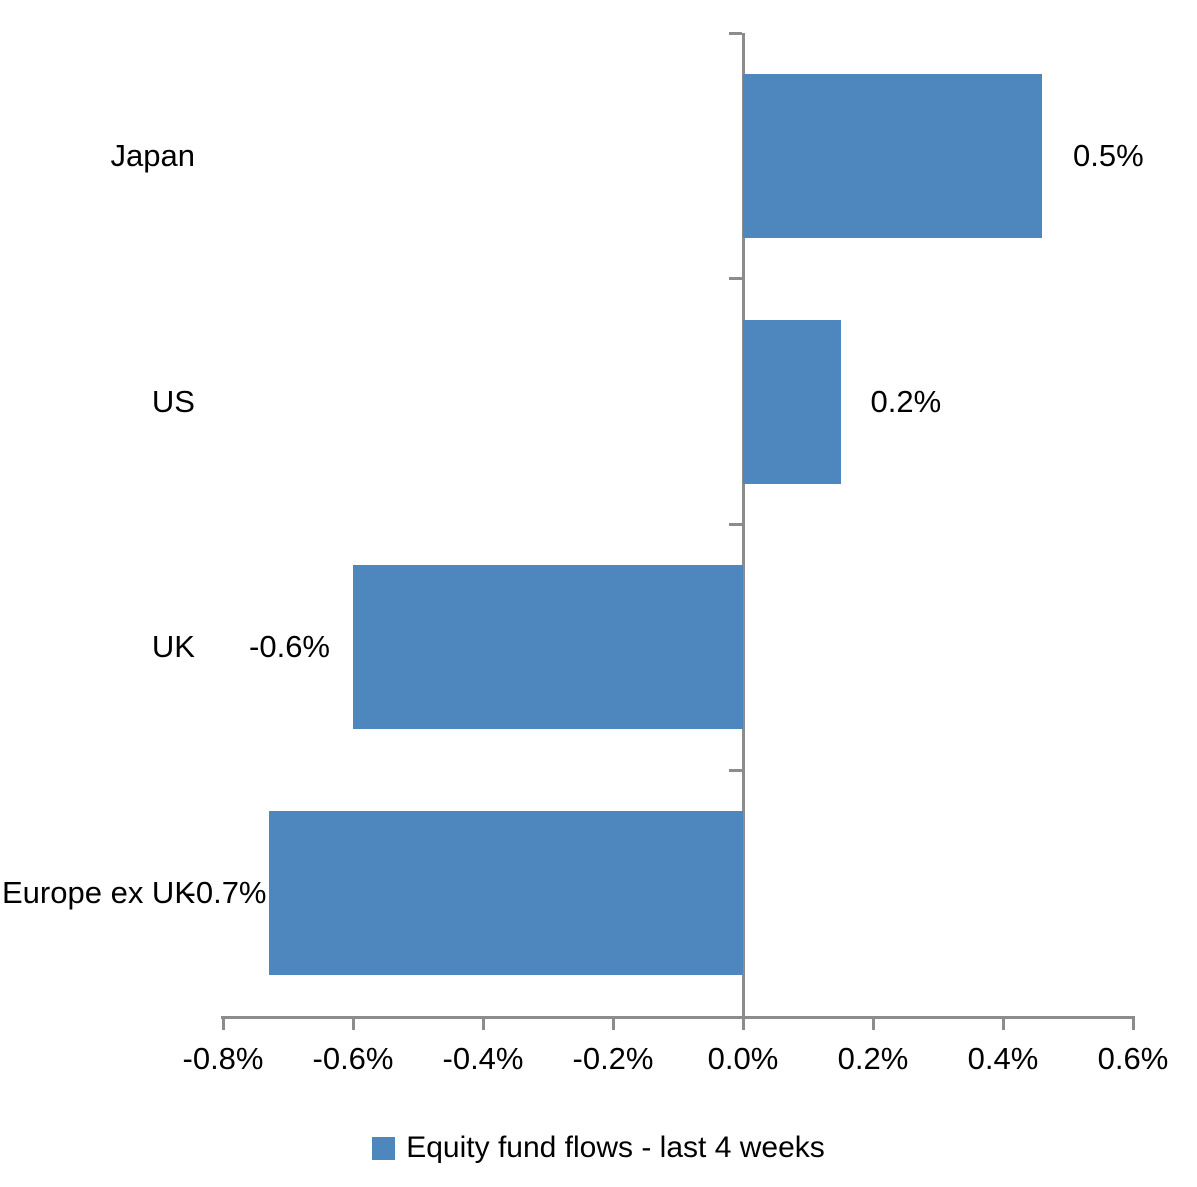 The width and height of the screenshot is (1197, 1187). What do you see at coordinates (678, 1017) in the screenshot?
I see `x-axis-line` at bounding box center [678, 1017].